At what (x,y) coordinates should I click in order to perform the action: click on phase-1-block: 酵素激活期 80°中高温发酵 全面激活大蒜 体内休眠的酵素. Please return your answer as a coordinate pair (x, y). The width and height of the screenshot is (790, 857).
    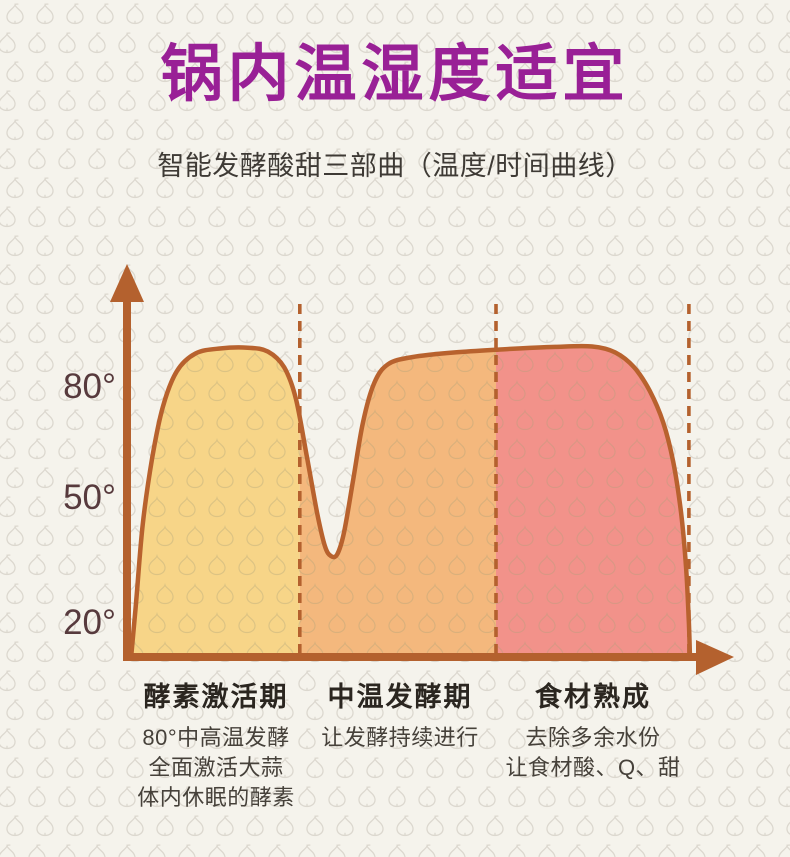
    Looking at the image, I should click on (216, 747).